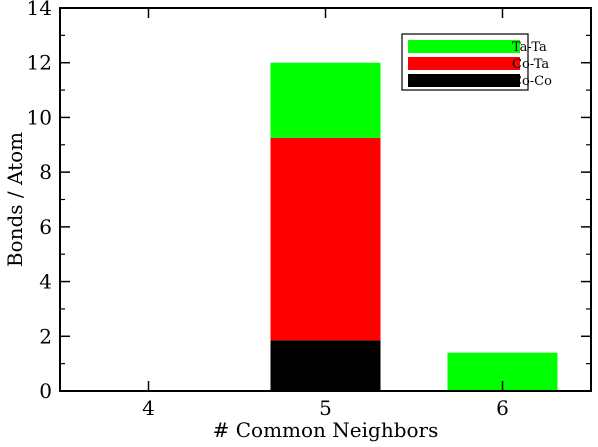  What do you see at coordinates (45, 391) in the screenshot?
I see `y-tick-label: 0` at bounding box center [45, 391].